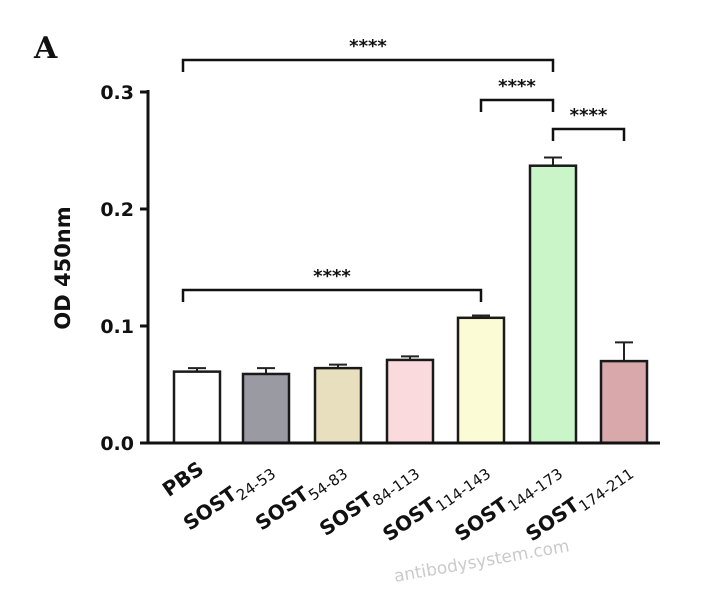 The height and width of the screenshot is (603, 708). I want to click on y-tick-label: 0.1, so click(117, 327).